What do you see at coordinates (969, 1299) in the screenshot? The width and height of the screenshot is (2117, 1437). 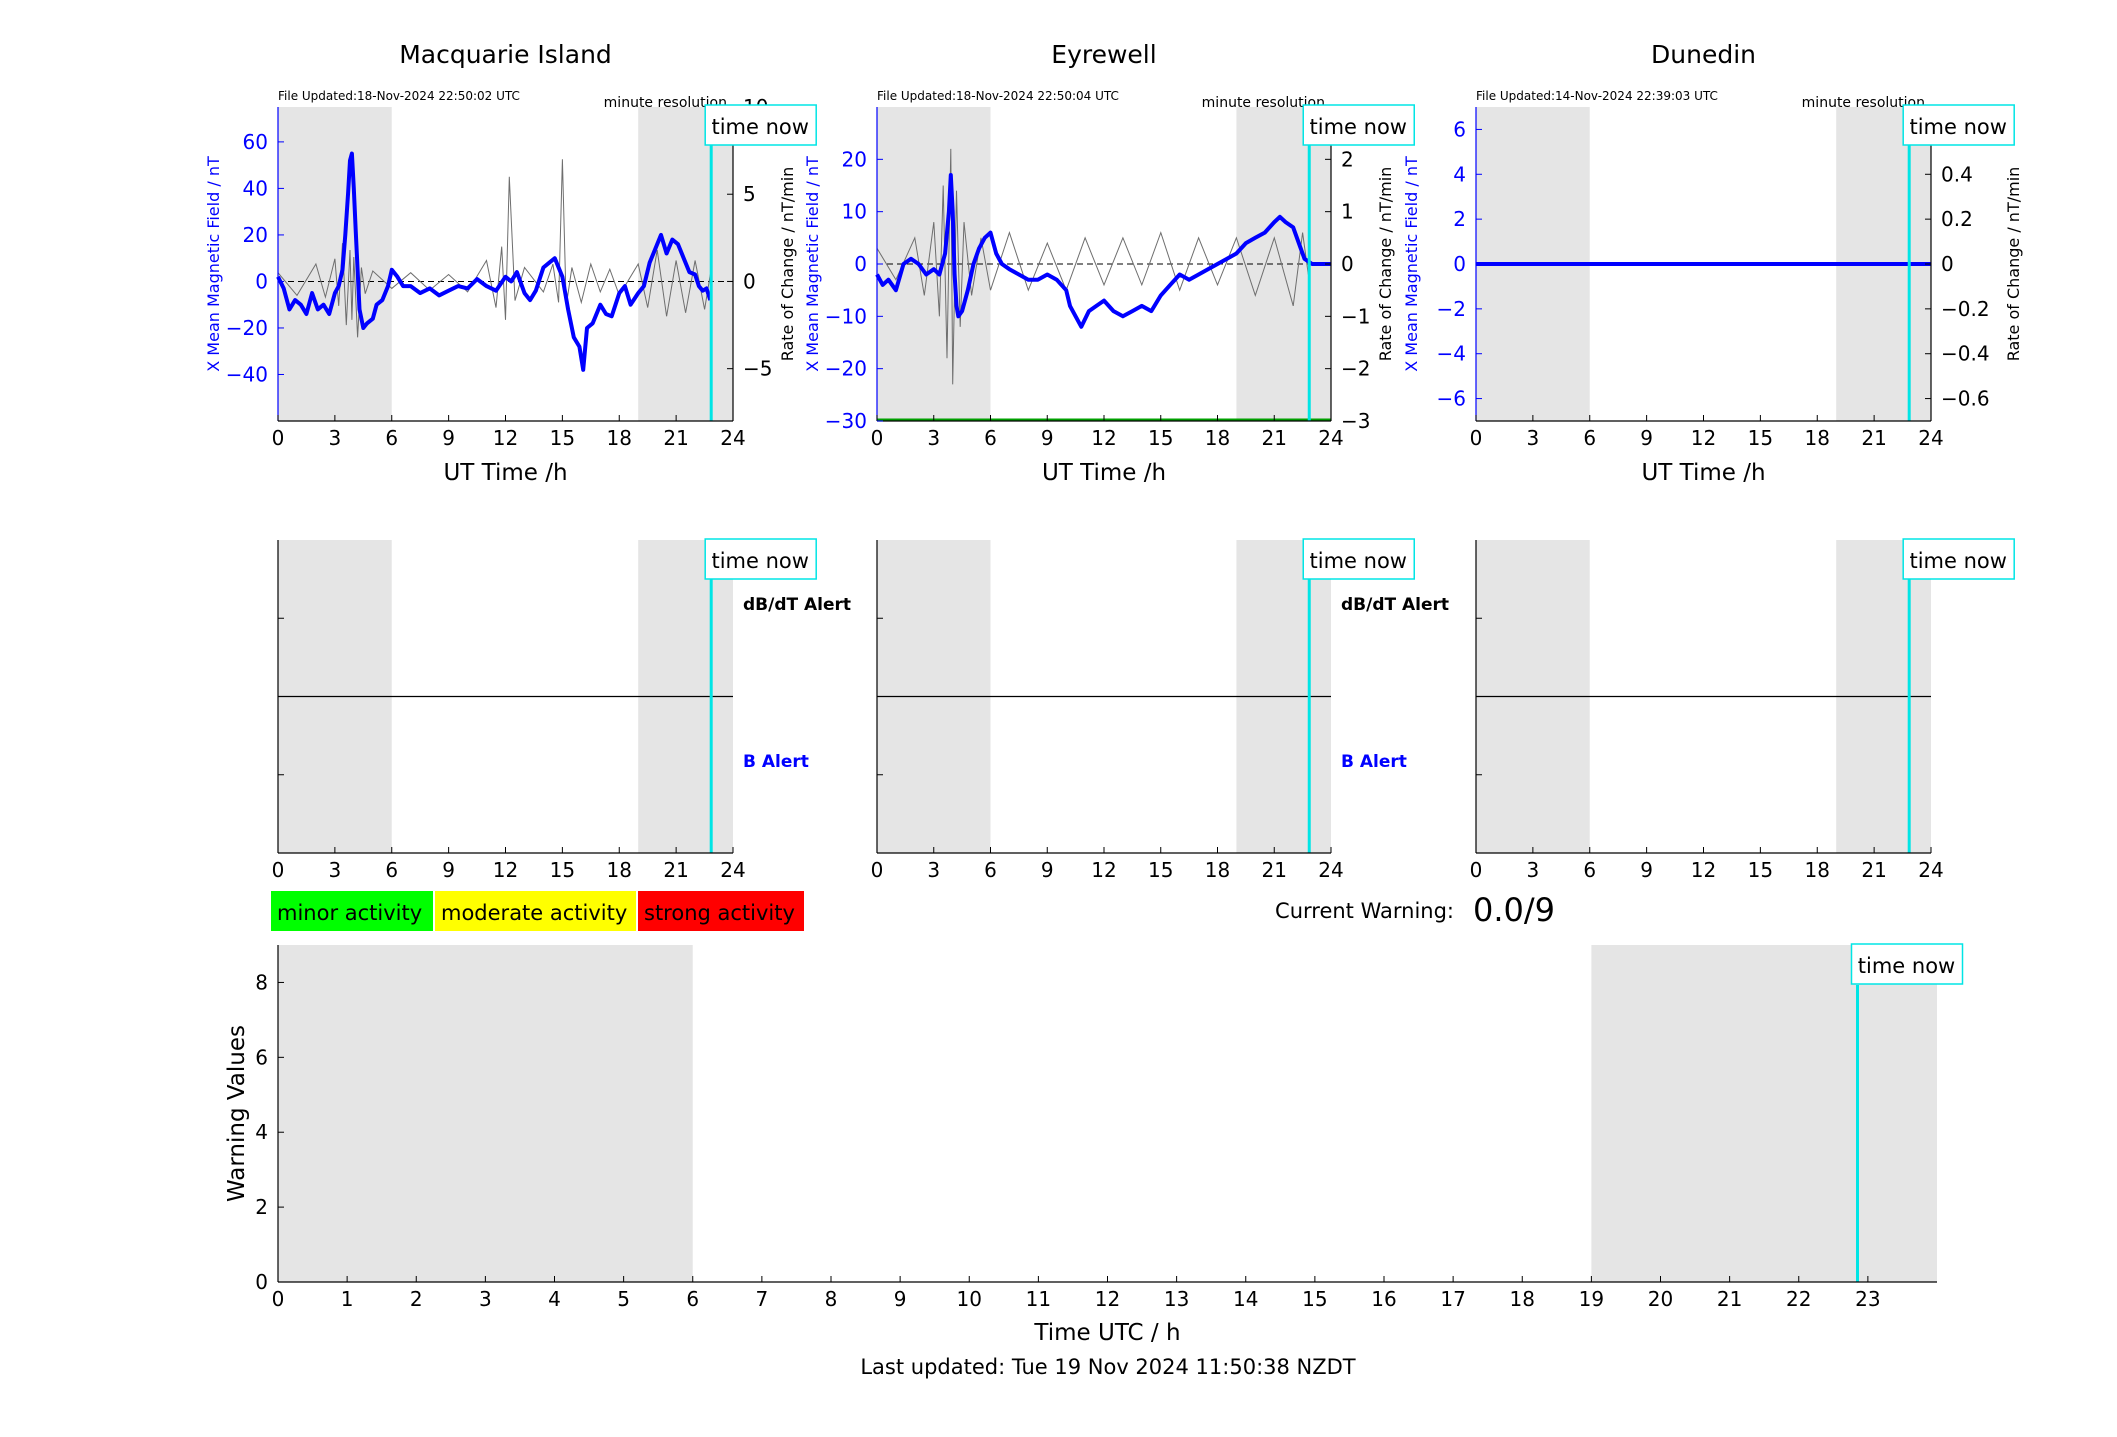 I see `x-tick-label: 10` at bounding box center [969, 1299].